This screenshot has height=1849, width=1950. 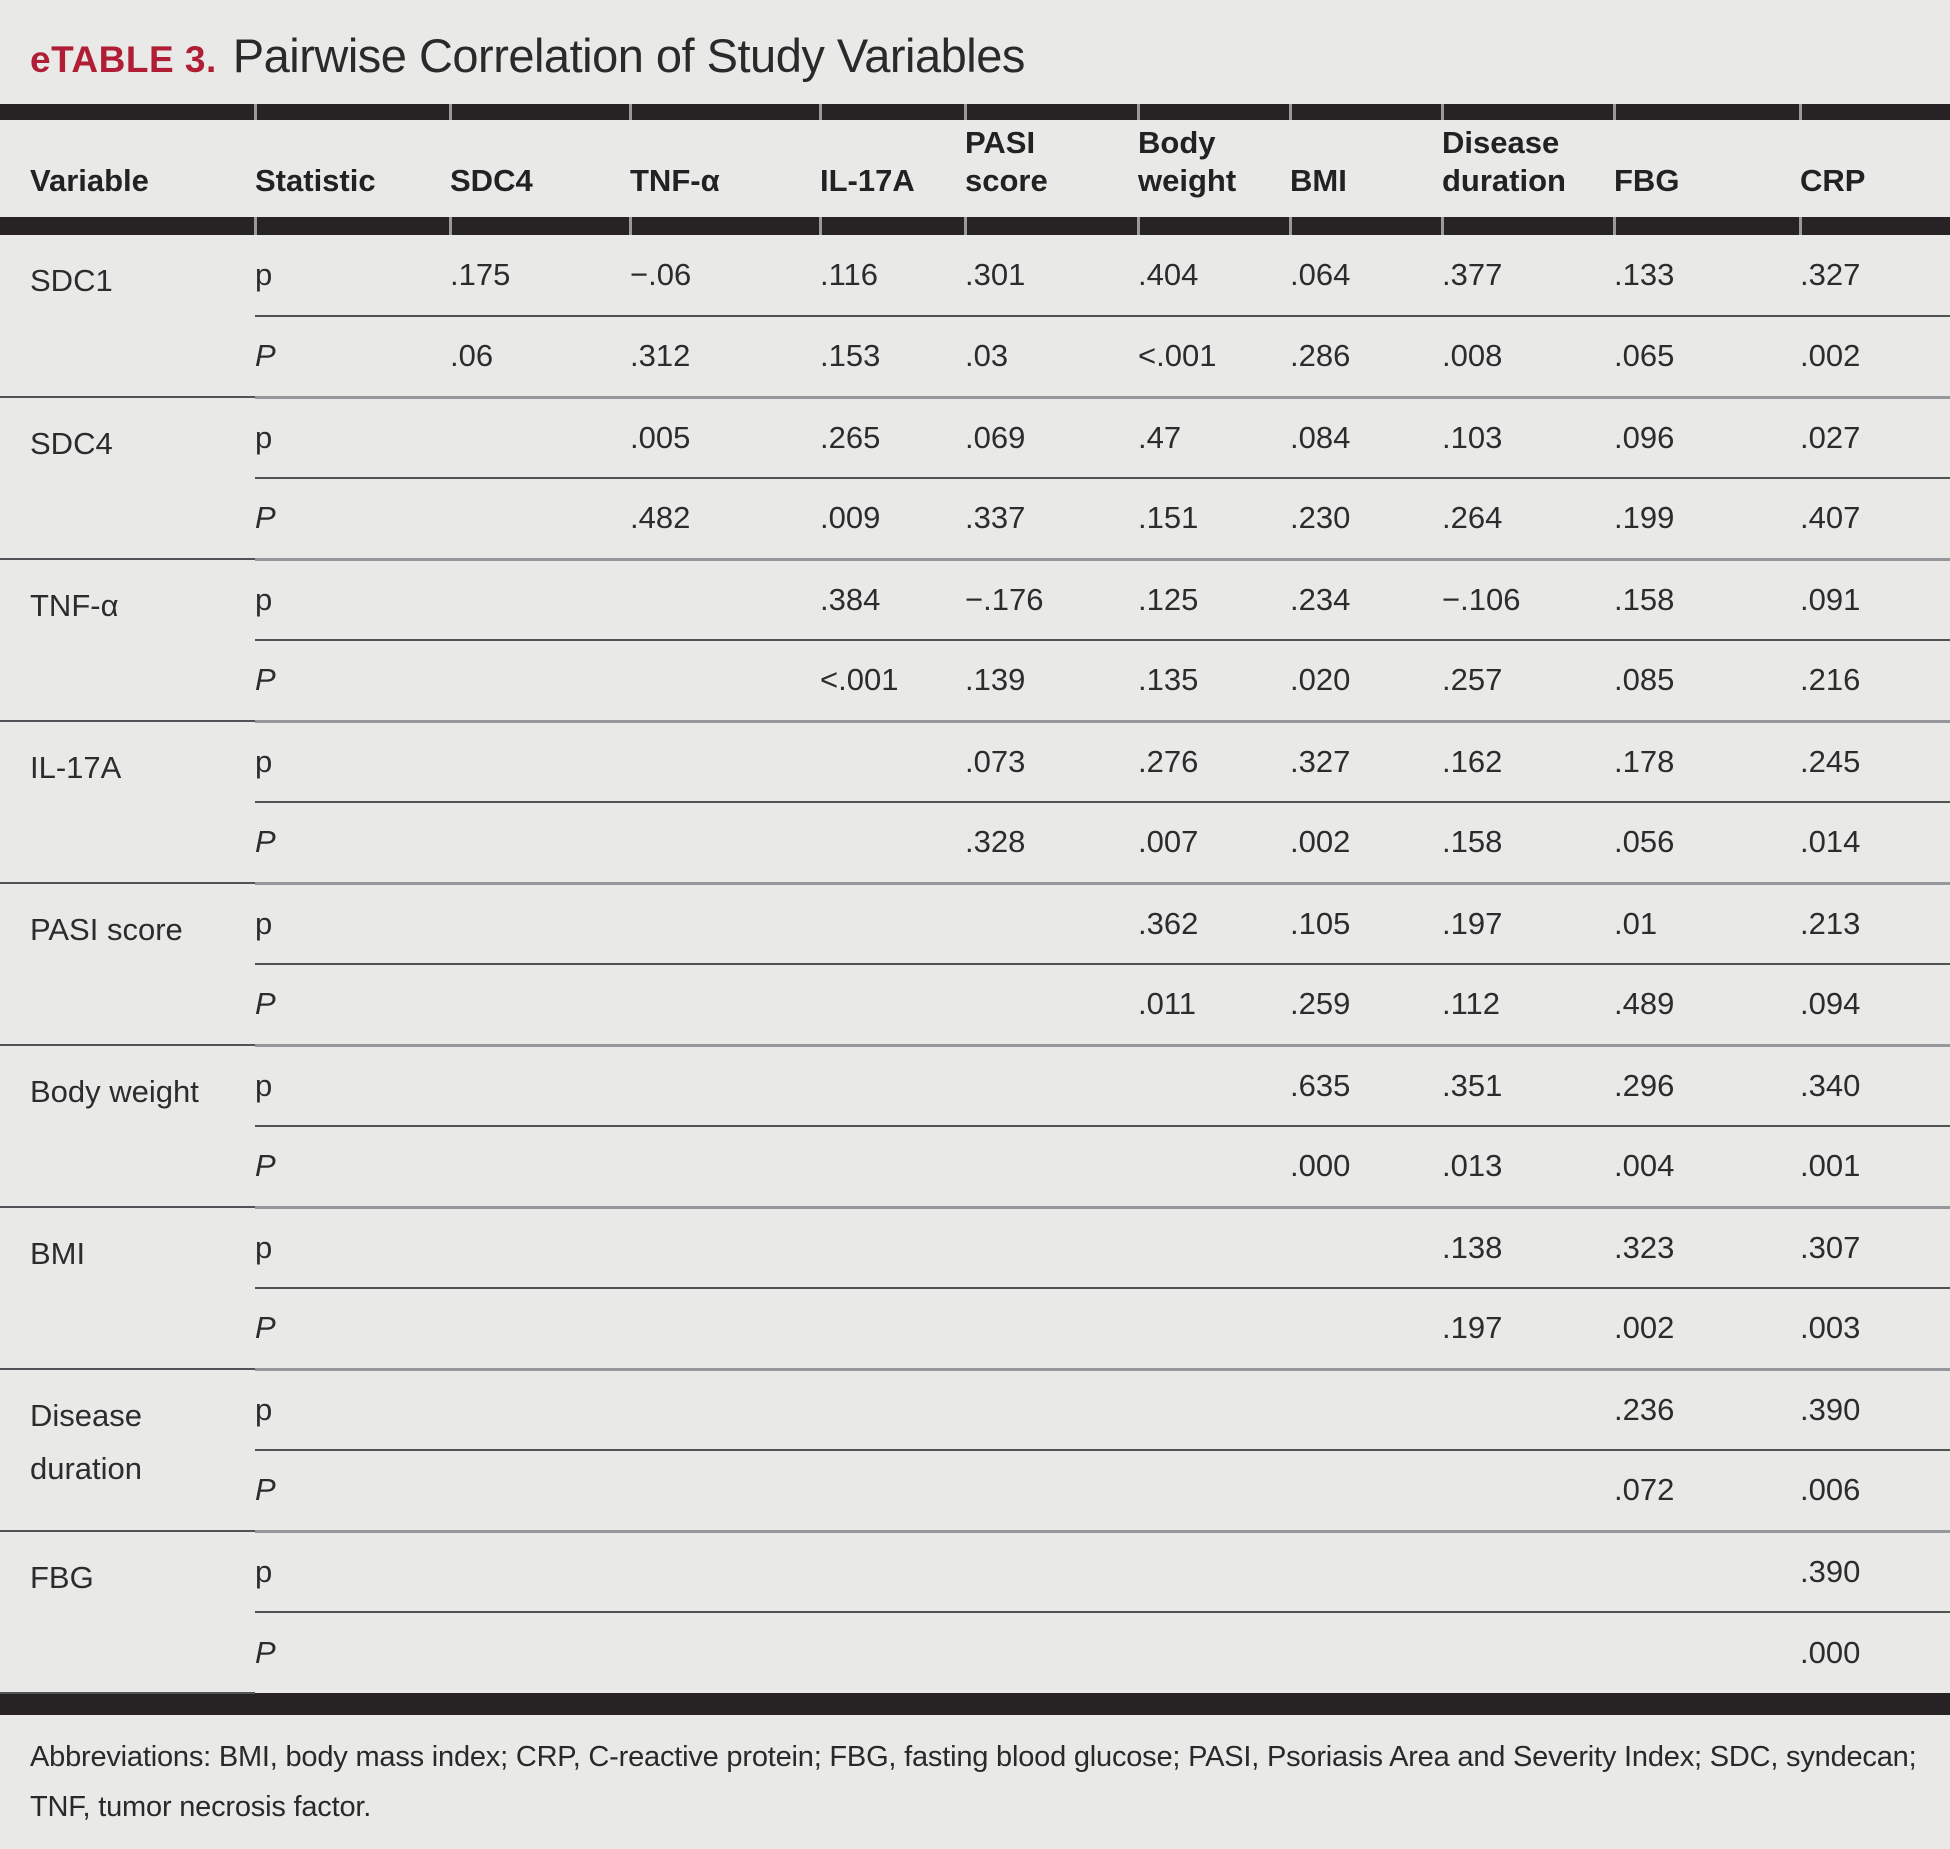 I want to click on value-cell: .116, so click(x=892, y=276).